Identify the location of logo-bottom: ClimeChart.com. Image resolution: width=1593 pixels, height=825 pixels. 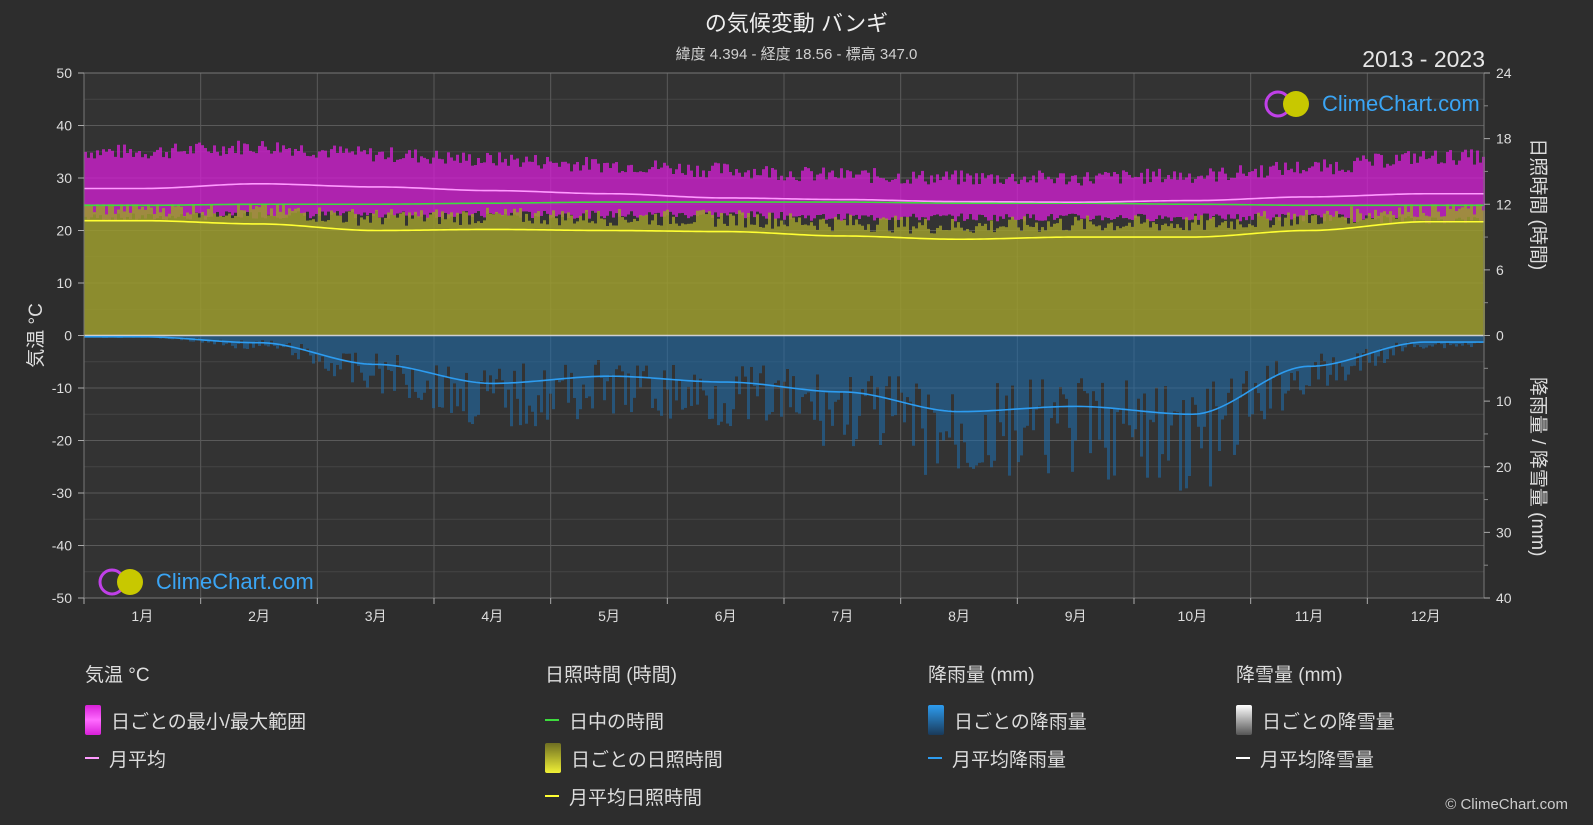
(205, 582).